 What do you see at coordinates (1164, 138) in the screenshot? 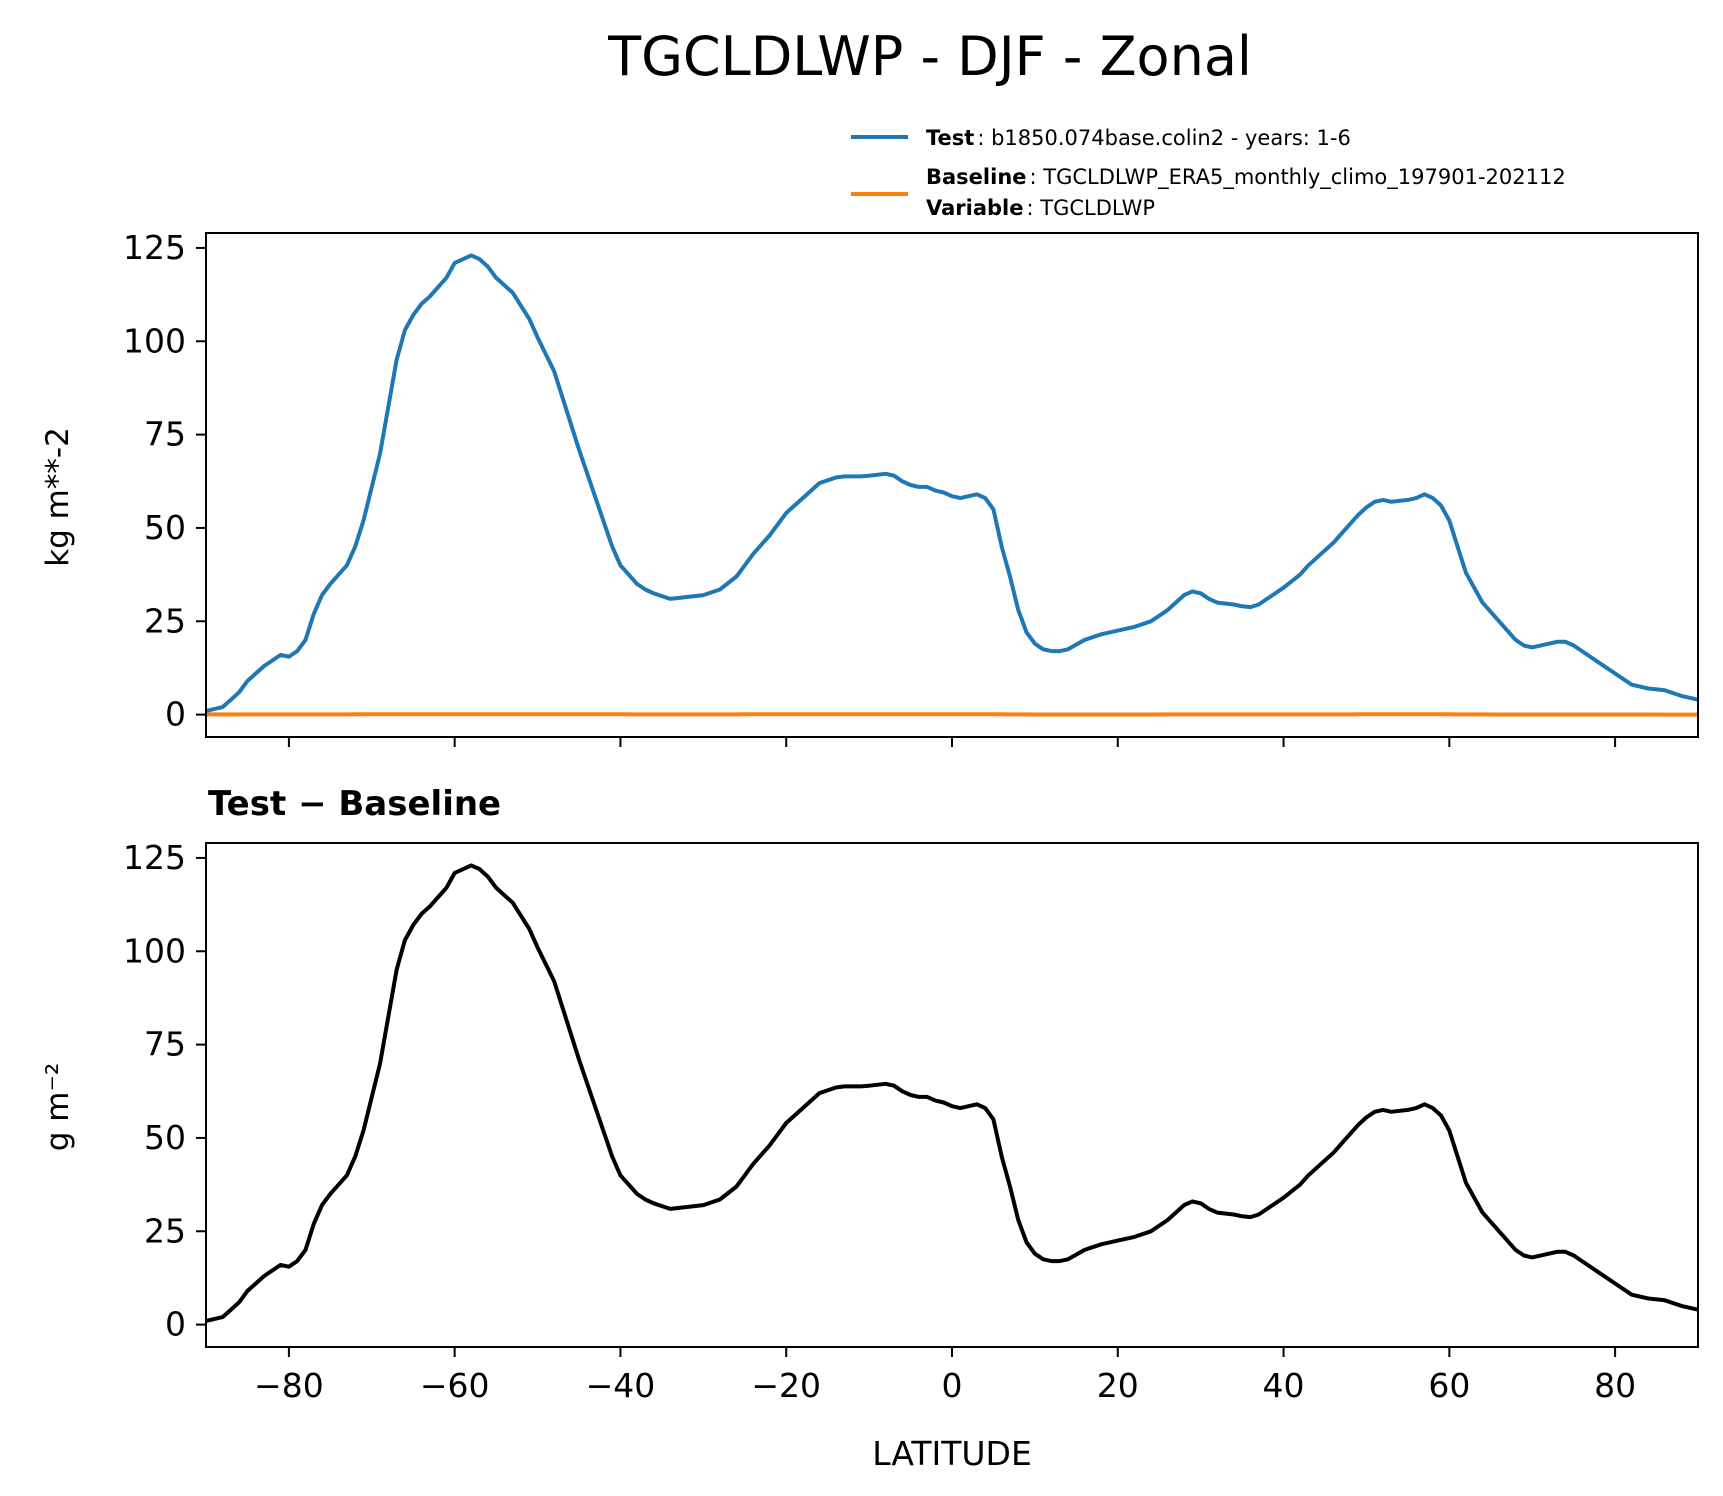
I see `legend-test-value: : b1850.074base.colin2 - years: 1-6` at bounding box center [1164, 138].